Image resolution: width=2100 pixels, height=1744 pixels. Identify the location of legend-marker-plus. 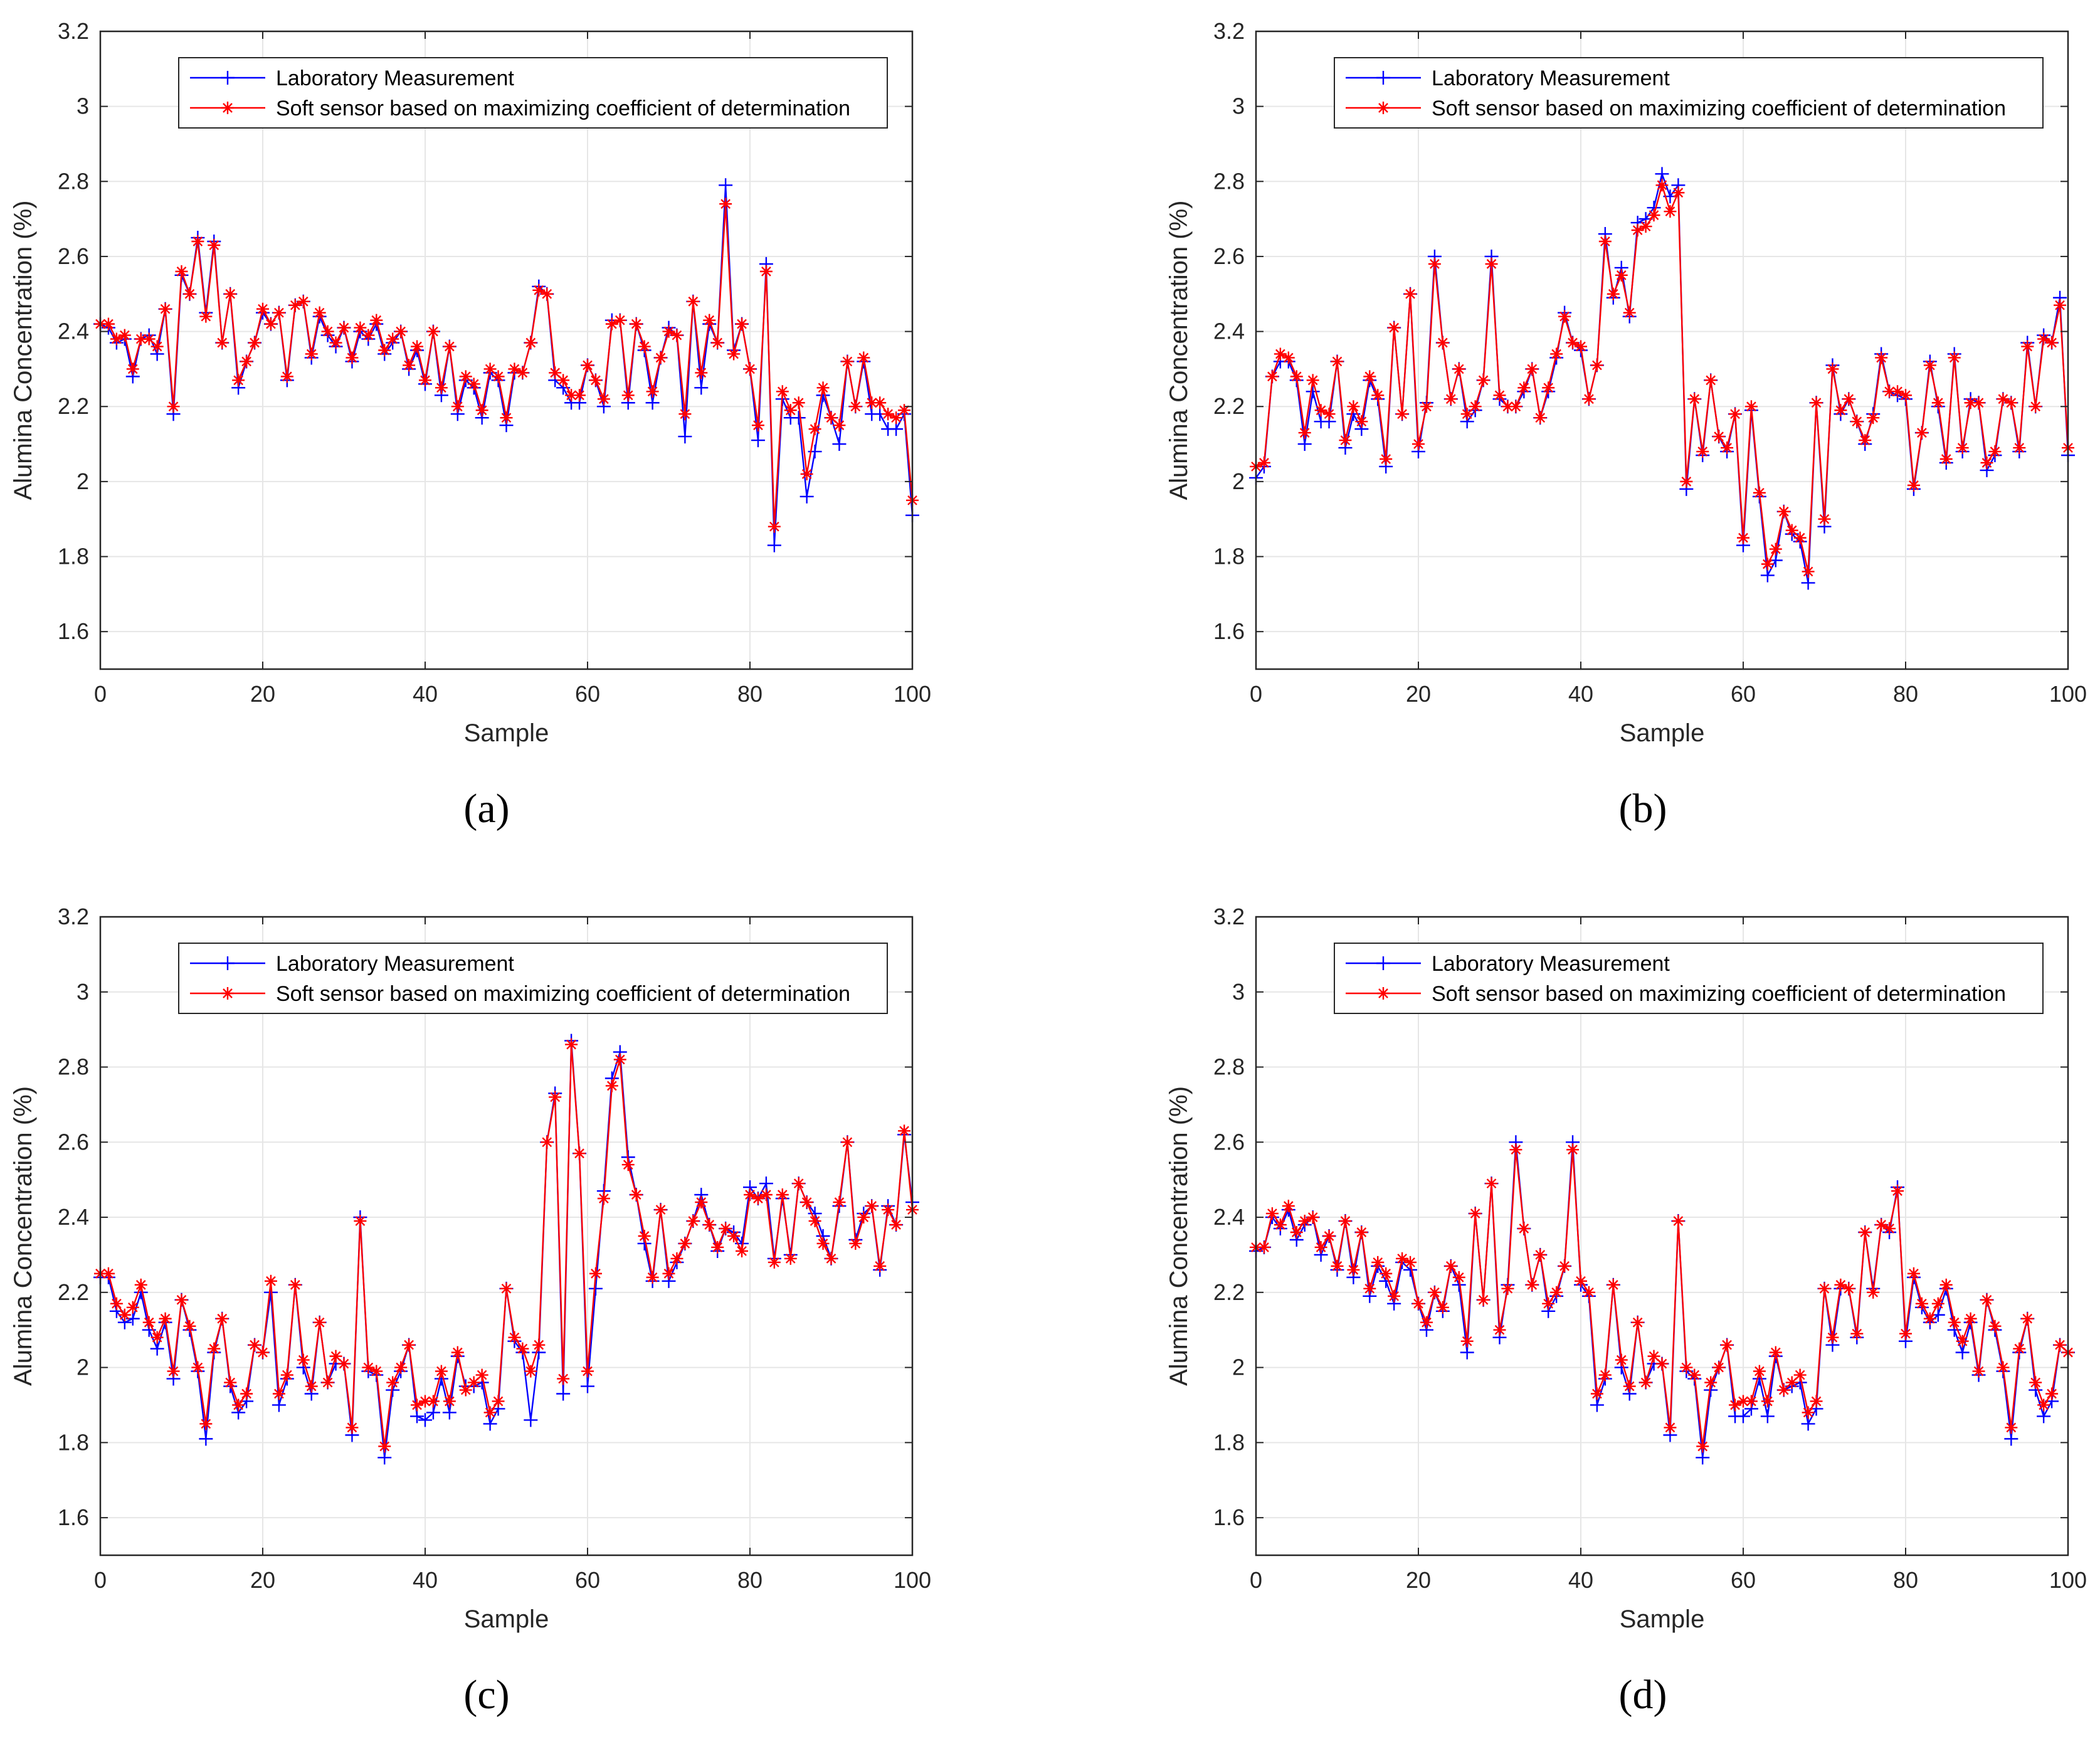
(1383, 78).